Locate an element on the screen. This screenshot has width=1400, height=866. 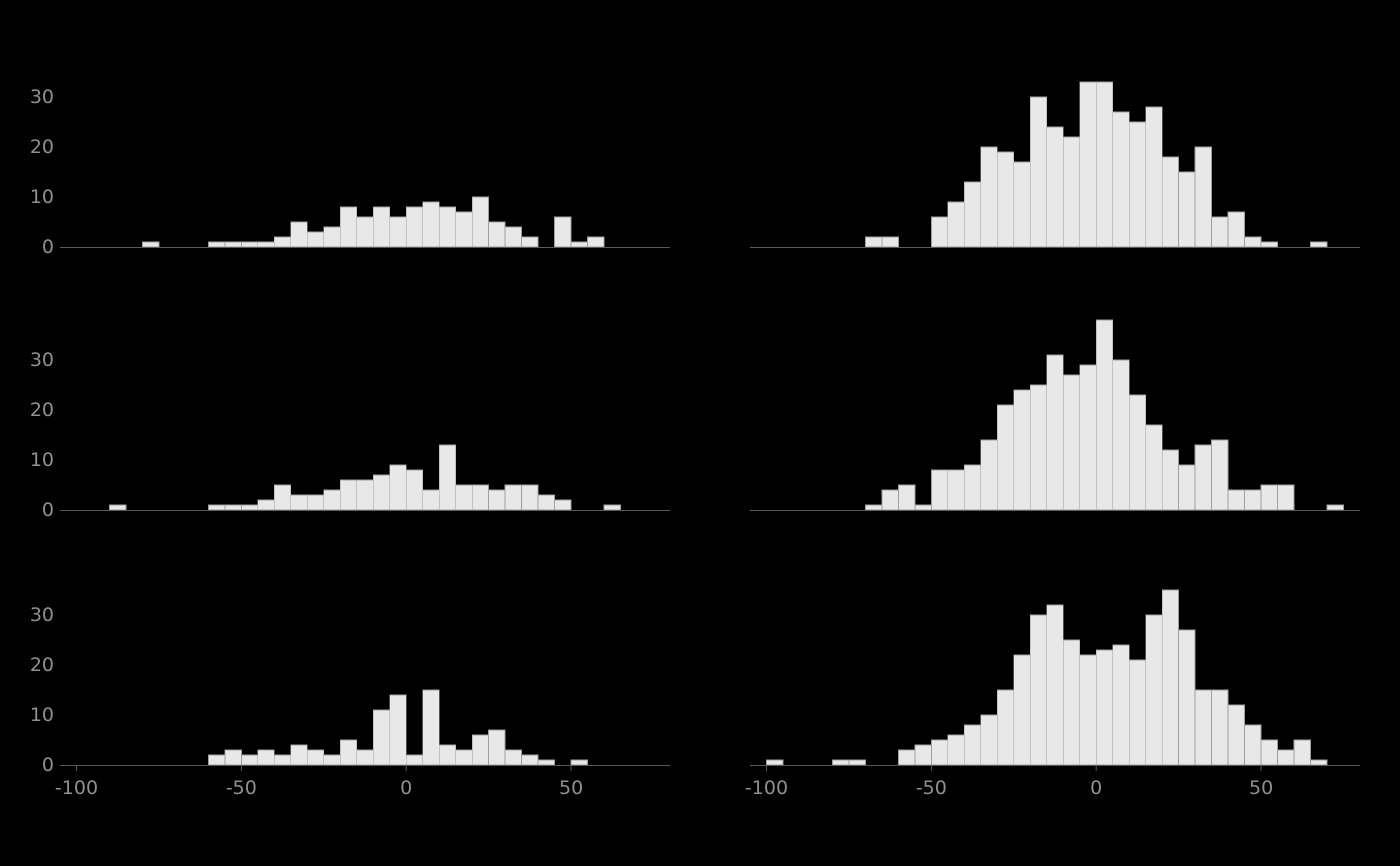
y-tick-label: 0 is located at coordinates (47, 510).